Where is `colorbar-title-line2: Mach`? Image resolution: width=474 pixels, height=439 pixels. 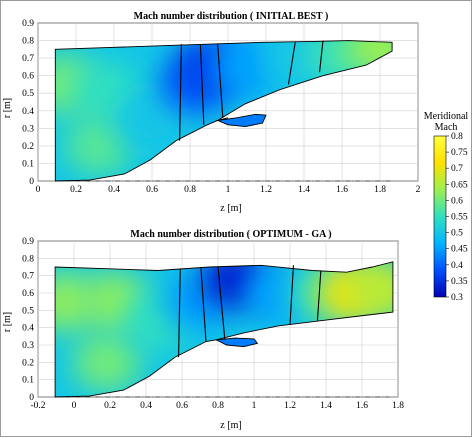 colorbar-title-line2: Mach is located at coordinates (446, 127).